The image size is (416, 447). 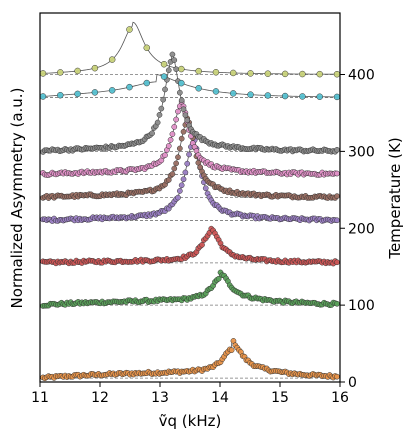 What do you see at coordinates (361, 76) in the screenshot?
I see `y-right-tick-label: 400` at bounding box center [361, 76].